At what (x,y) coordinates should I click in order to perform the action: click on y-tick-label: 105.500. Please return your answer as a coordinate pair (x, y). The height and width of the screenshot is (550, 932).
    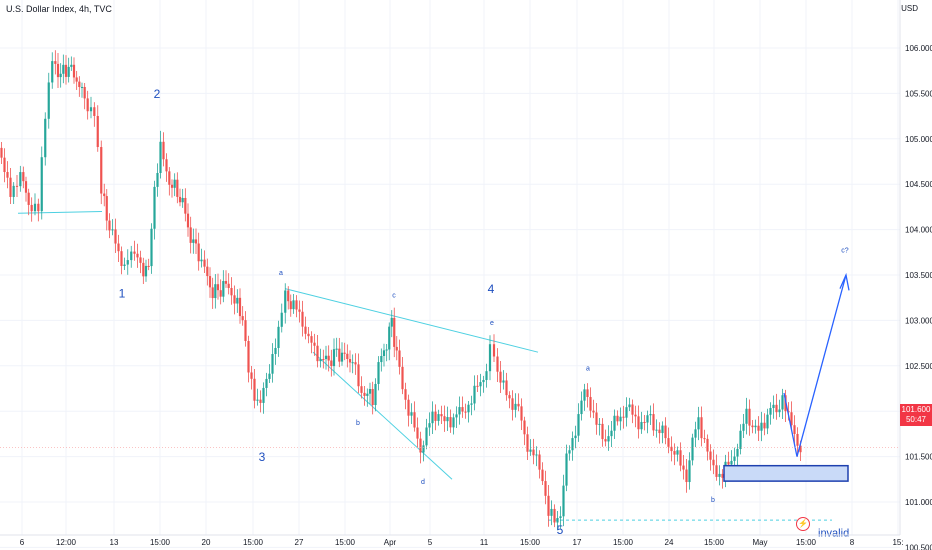
    Looking at the image, I should click on (918, 93).